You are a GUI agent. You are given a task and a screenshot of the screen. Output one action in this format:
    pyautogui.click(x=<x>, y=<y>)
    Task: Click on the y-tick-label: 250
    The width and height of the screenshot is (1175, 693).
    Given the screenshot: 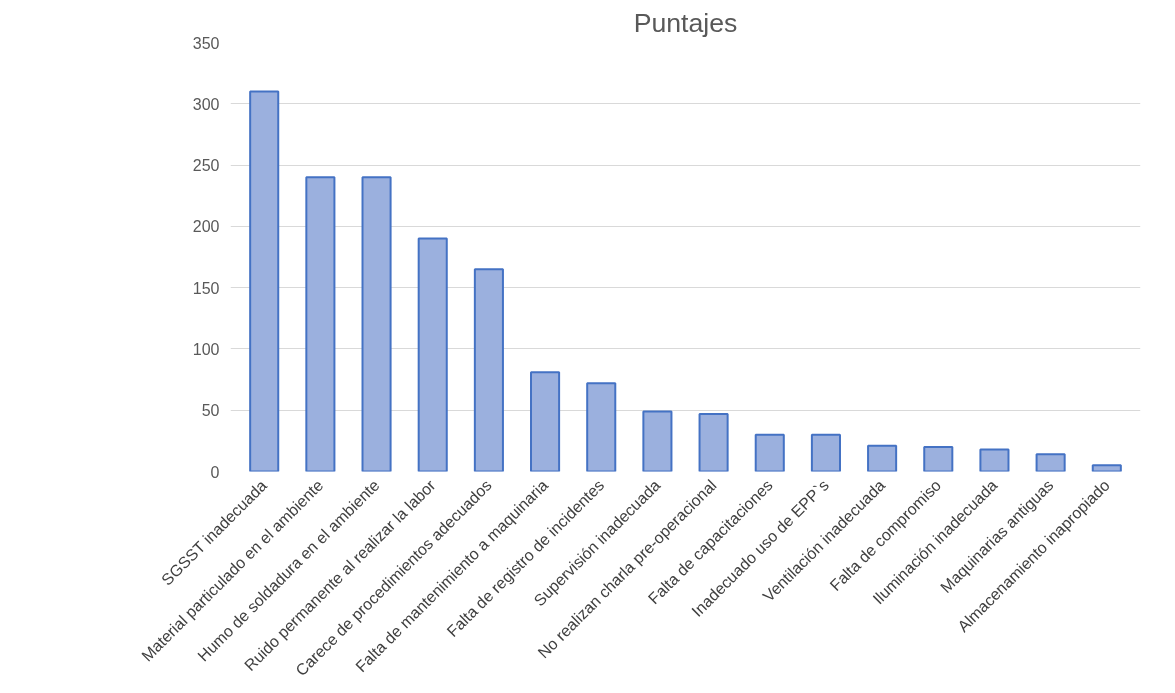 What is the action you would take?
    pyautogui.click(x=206, y=166)
    